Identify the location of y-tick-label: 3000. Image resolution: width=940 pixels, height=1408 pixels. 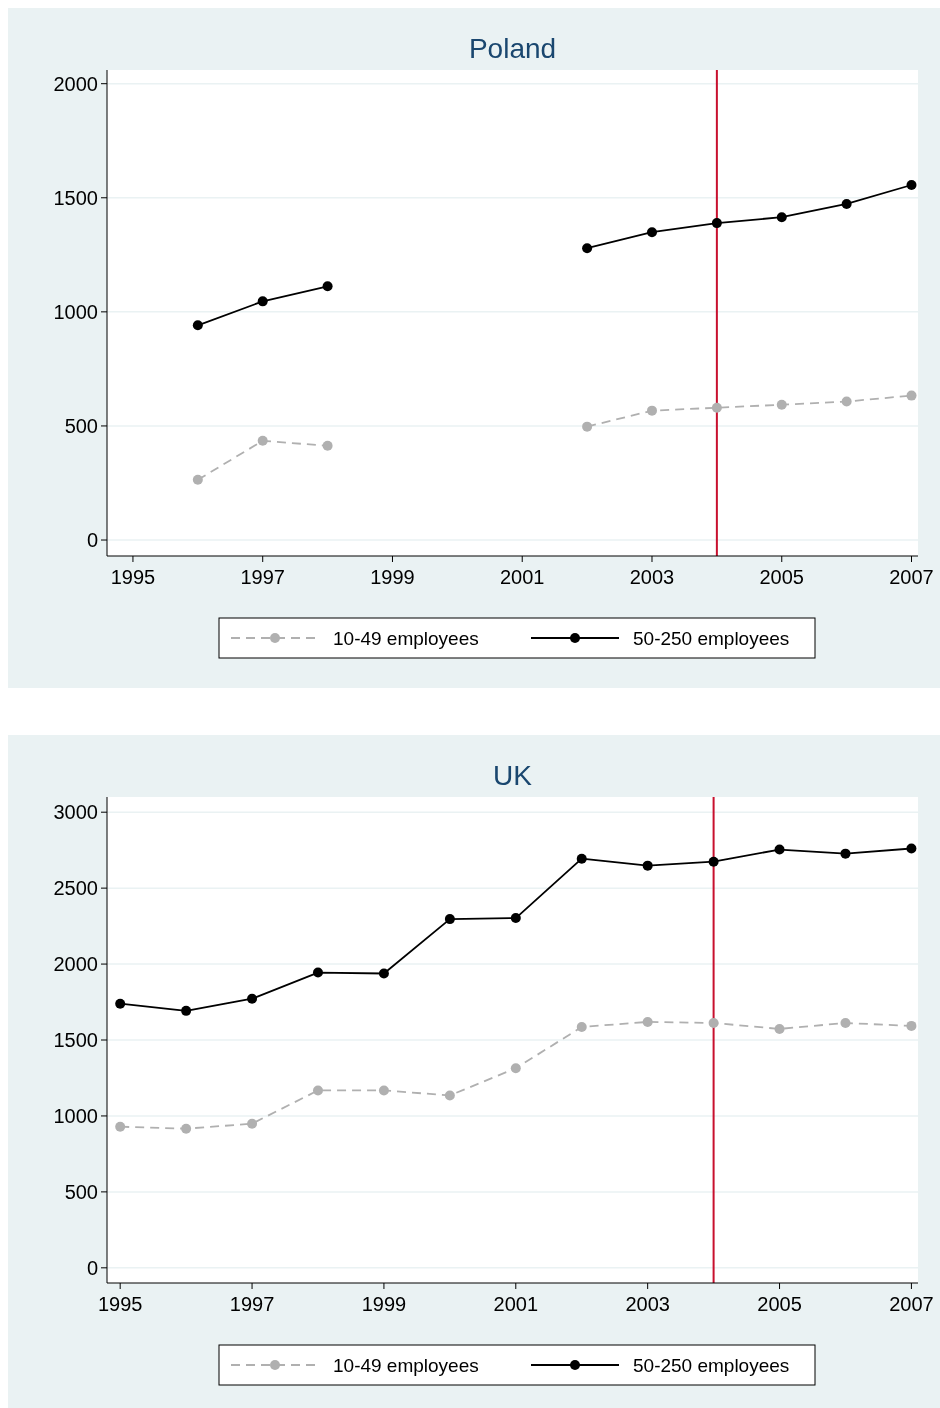
(75, 812).